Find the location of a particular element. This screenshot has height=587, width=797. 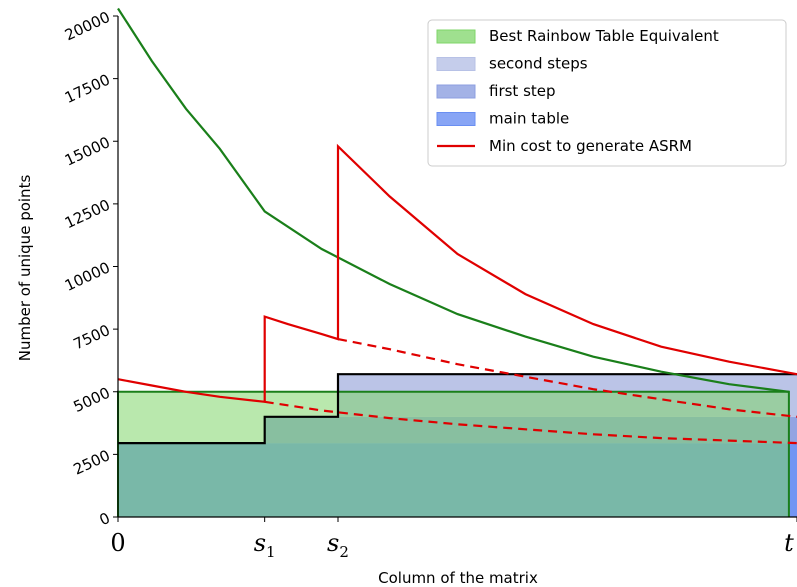

legend-label: main table is located at coordinates (529, 119).